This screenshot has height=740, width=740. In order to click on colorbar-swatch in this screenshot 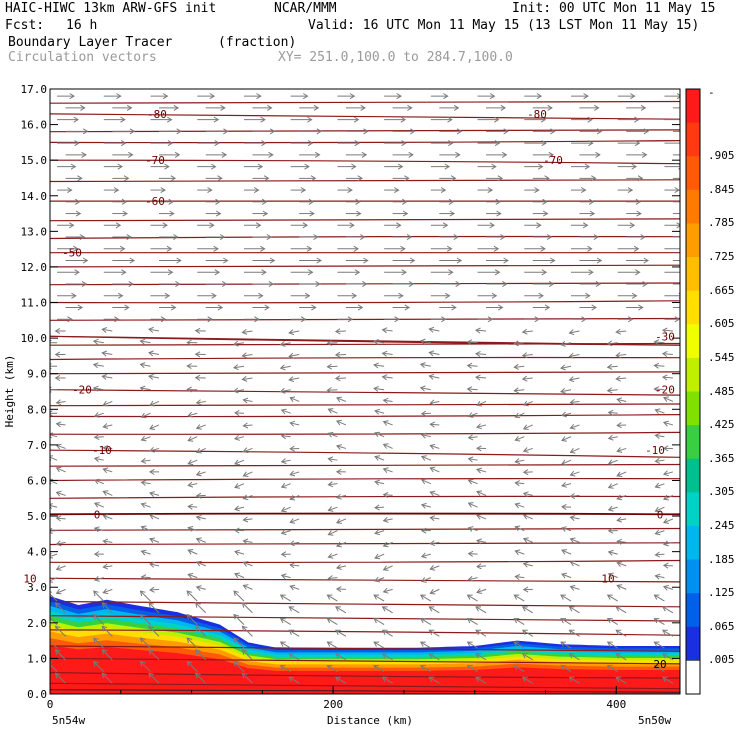, I will do `click(693, 374)`.